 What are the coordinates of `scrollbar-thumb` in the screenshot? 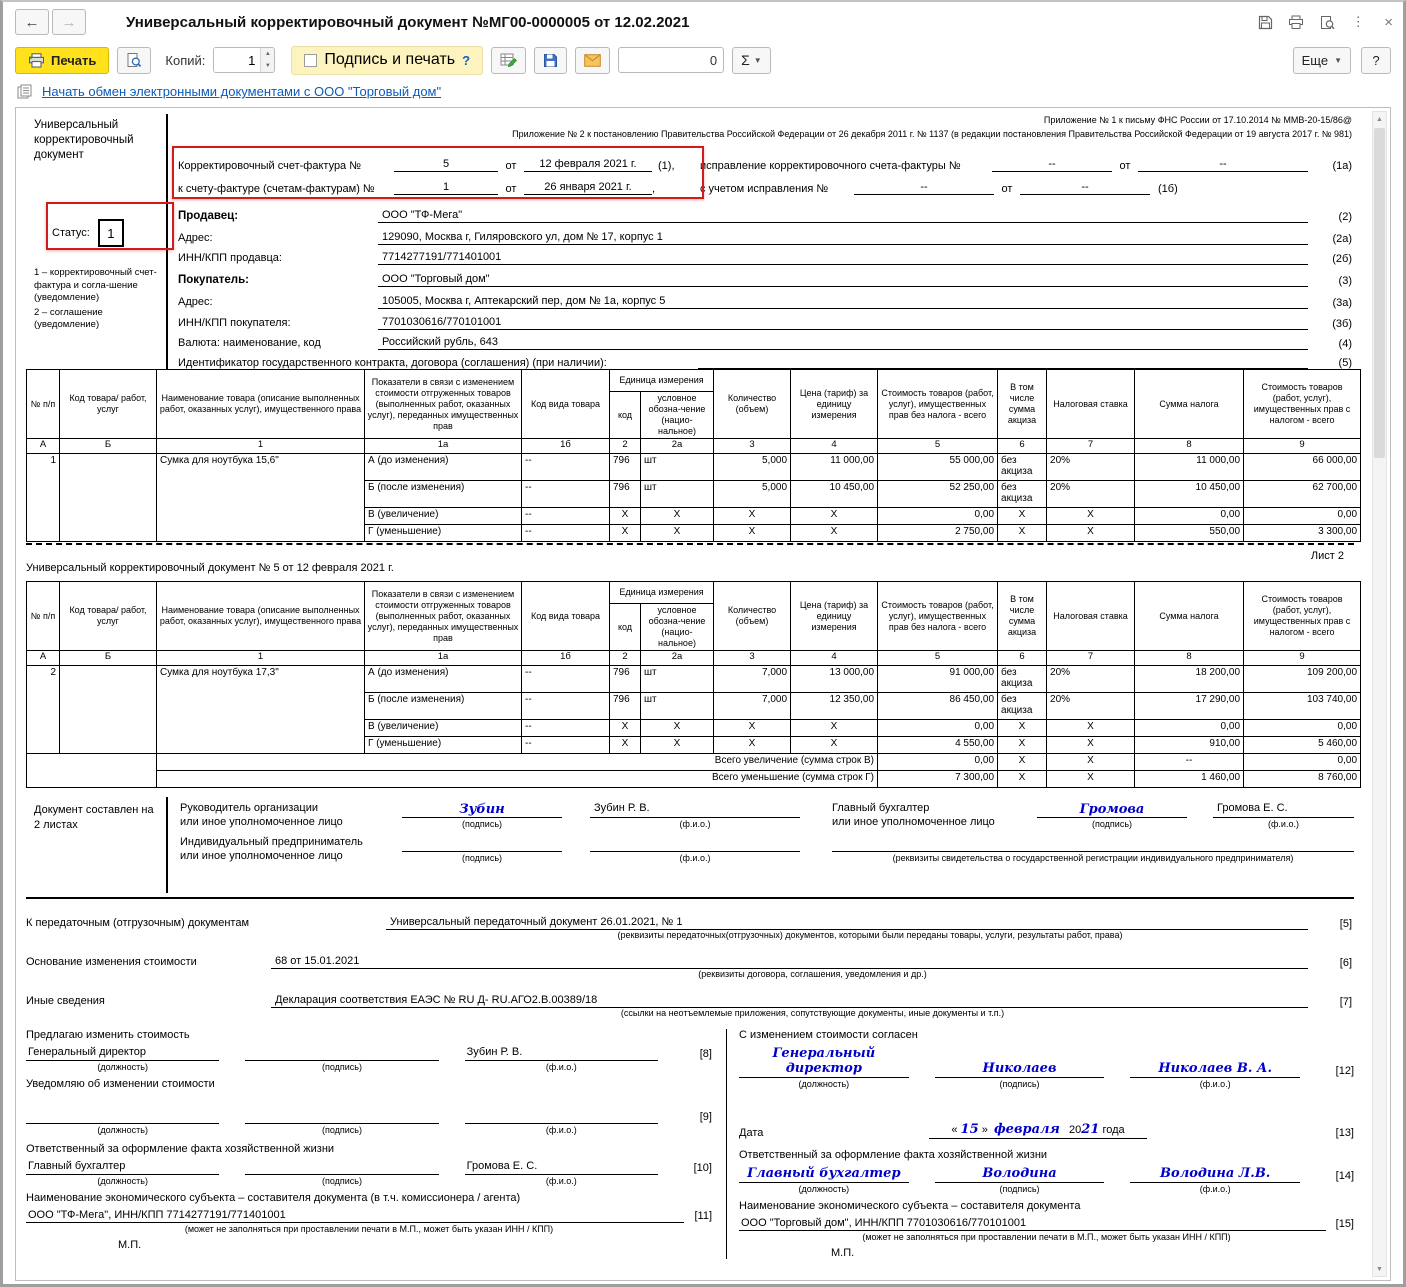 It's located at (1379, 293).